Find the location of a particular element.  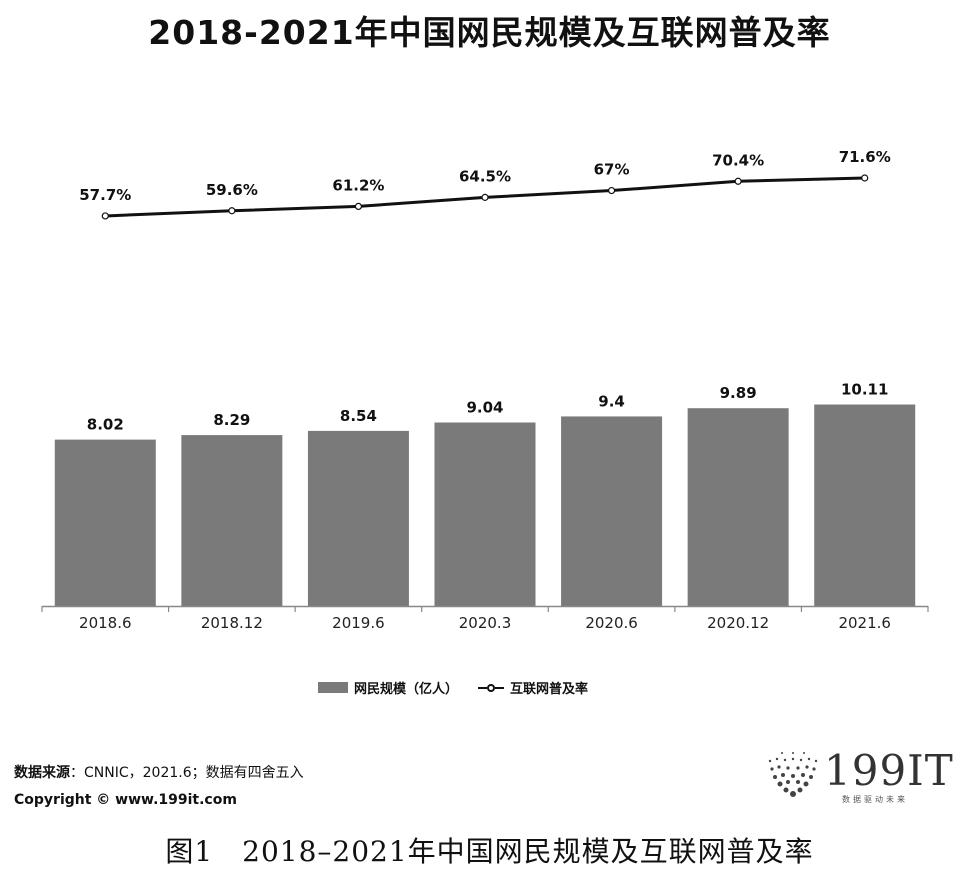

line-series is located at coordinates (485, 197).